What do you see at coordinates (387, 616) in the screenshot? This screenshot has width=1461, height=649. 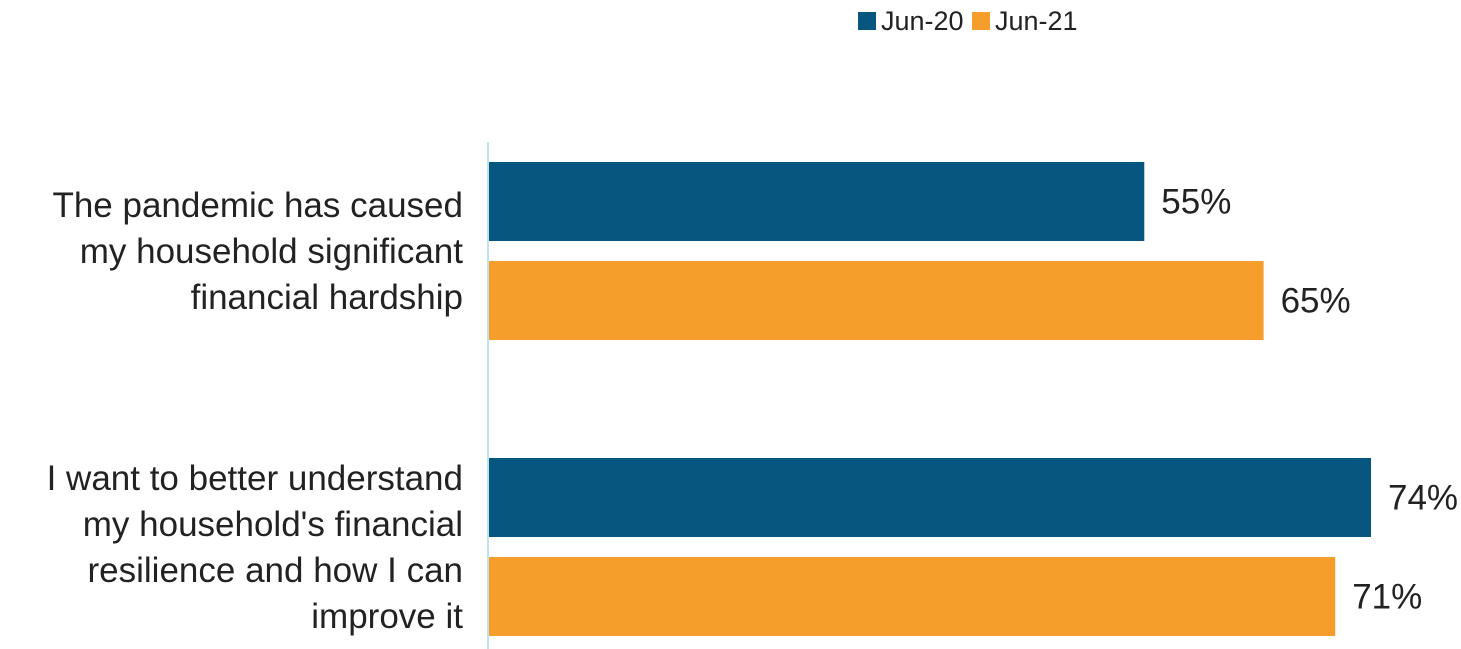 I see `category-label-line: improve it` at bounding box center [387, 616].